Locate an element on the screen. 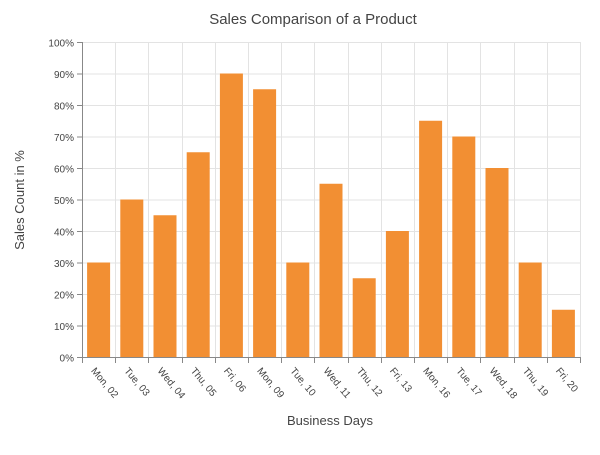  y-tick-label: 40% is located at coordinates (64, 233).